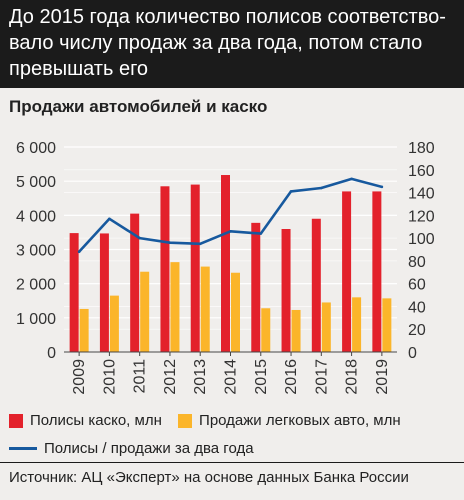  I want to click on legend-swatch-car-sales, so click(185, 421).